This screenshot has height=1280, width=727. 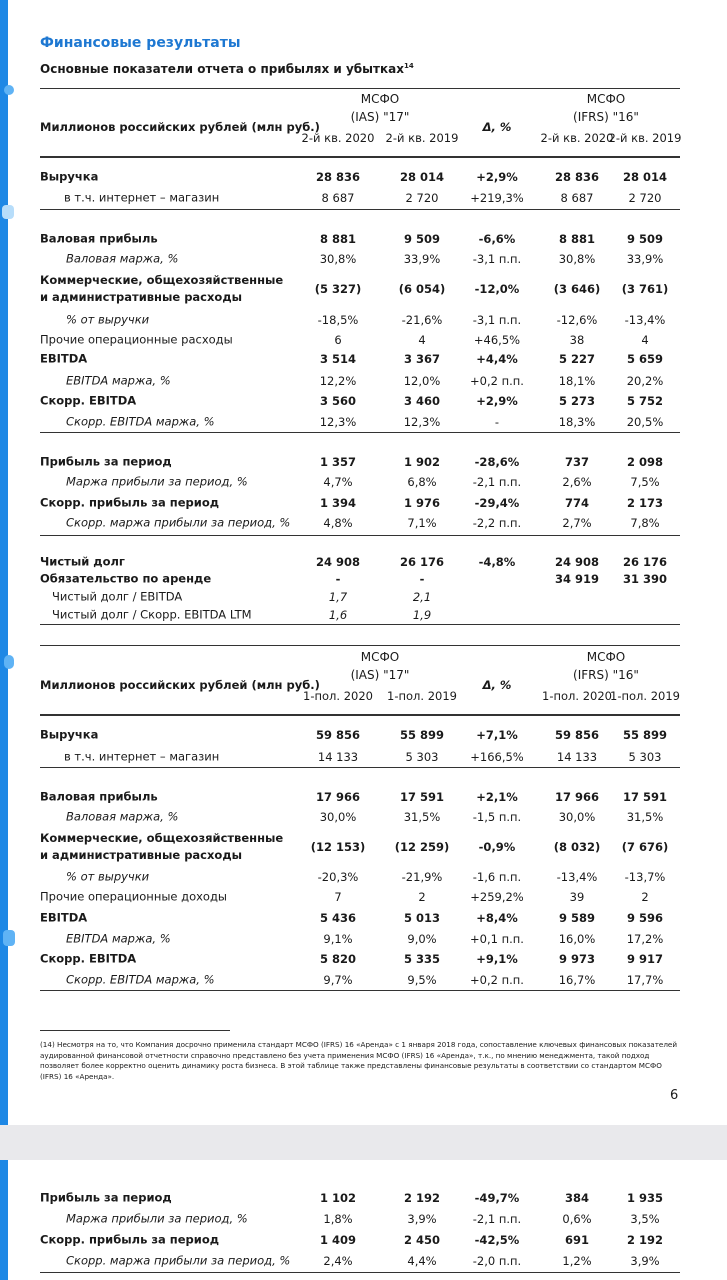 I want to click on cell-value: 1,8%, so click(x=338, y=1219).